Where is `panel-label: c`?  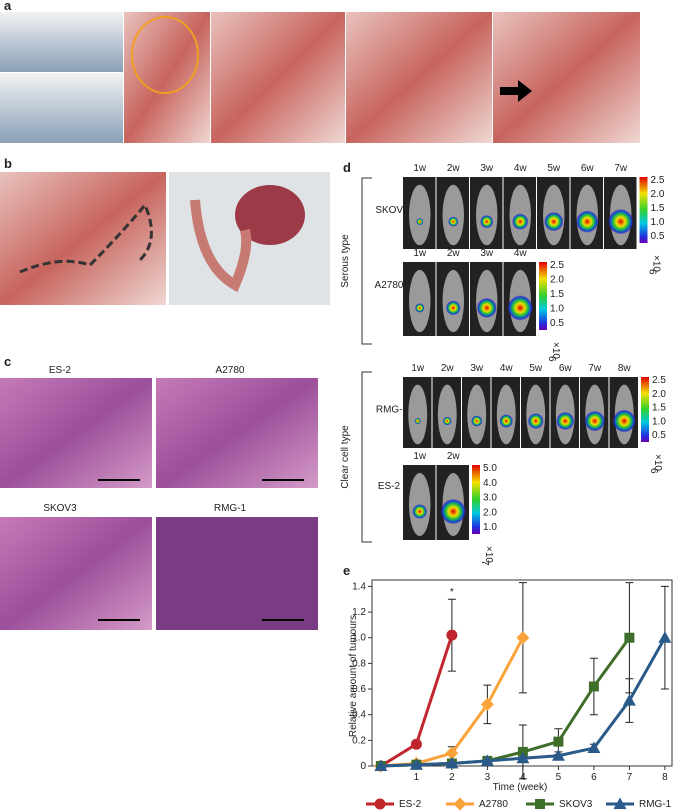 panel-label: c is located at coordinates (7, 361).